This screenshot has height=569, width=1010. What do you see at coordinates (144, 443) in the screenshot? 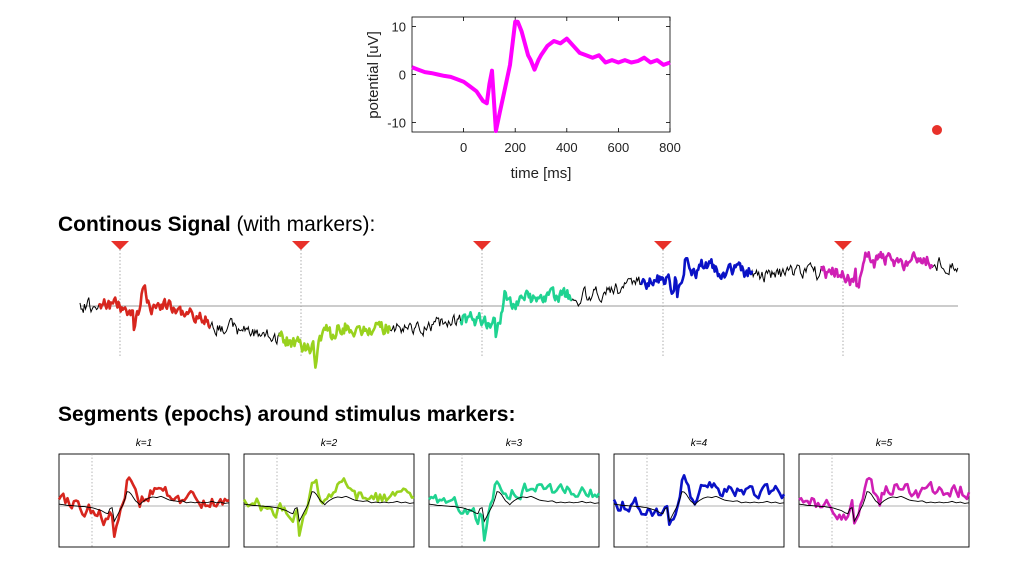
I see `segment-title: k=1` at bounding box center [144, 443].